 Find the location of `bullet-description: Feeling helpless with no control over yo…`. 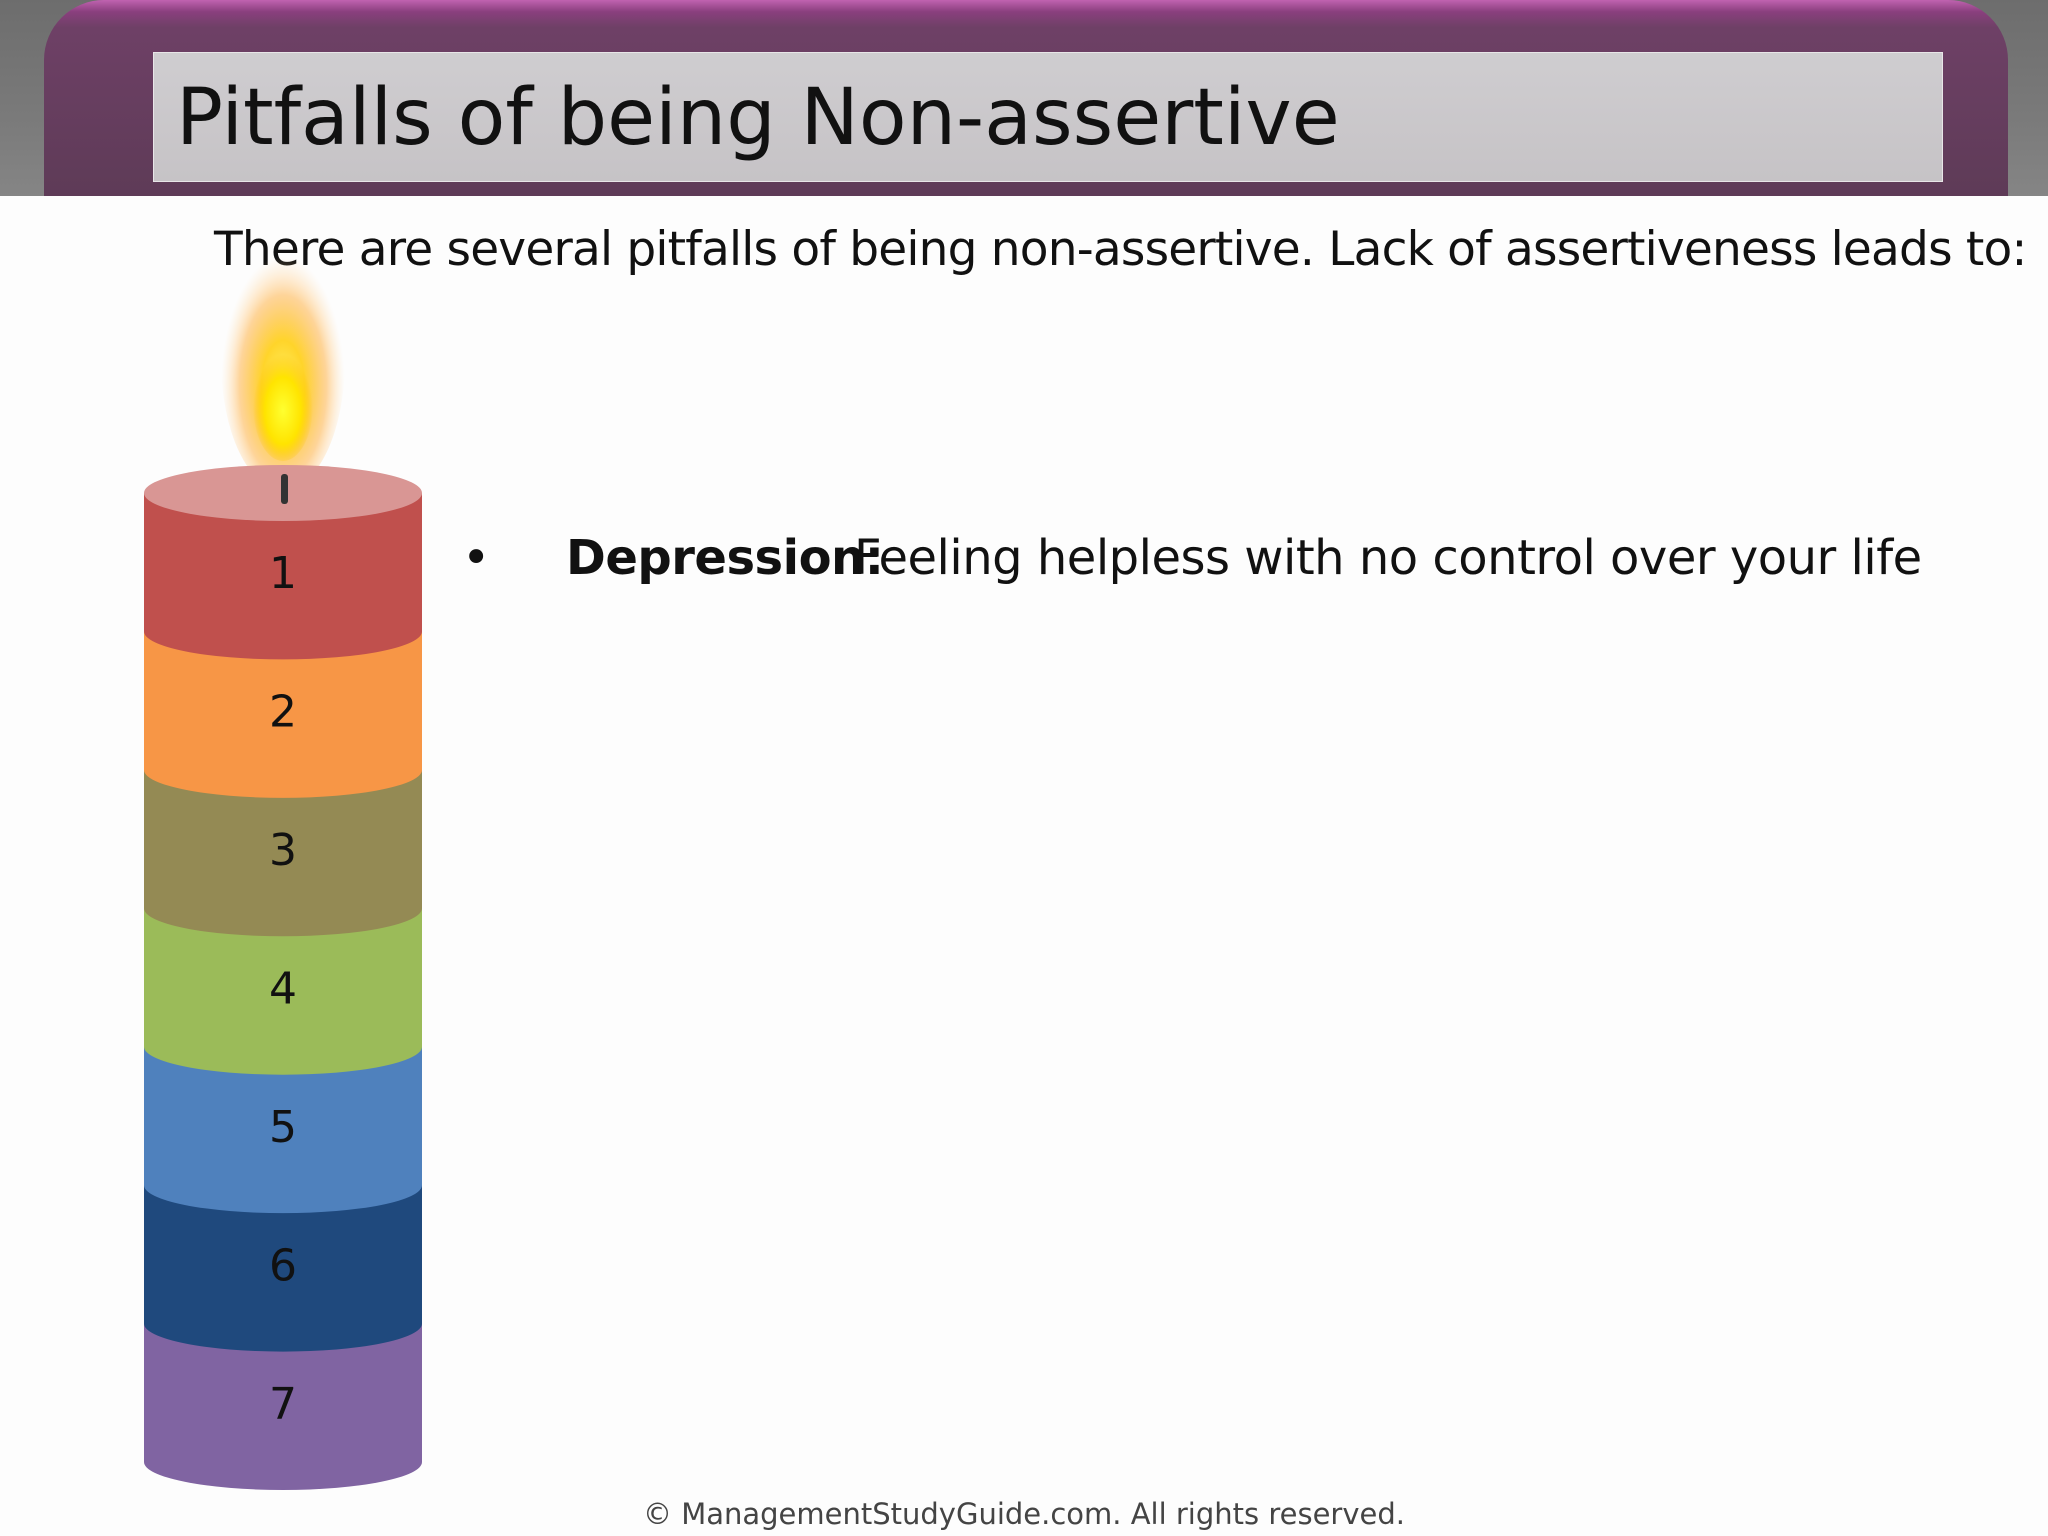

bullet-description: Feeling helpless with no control over yo… is located at coordinates (1388, 558).